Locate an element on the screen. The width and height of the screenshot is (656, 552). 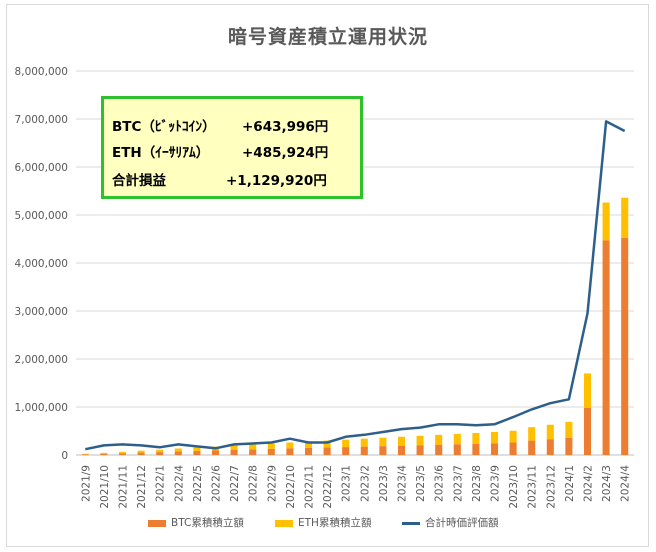
x-tick-label: 2021/10 is located at coordinates (105, 487).